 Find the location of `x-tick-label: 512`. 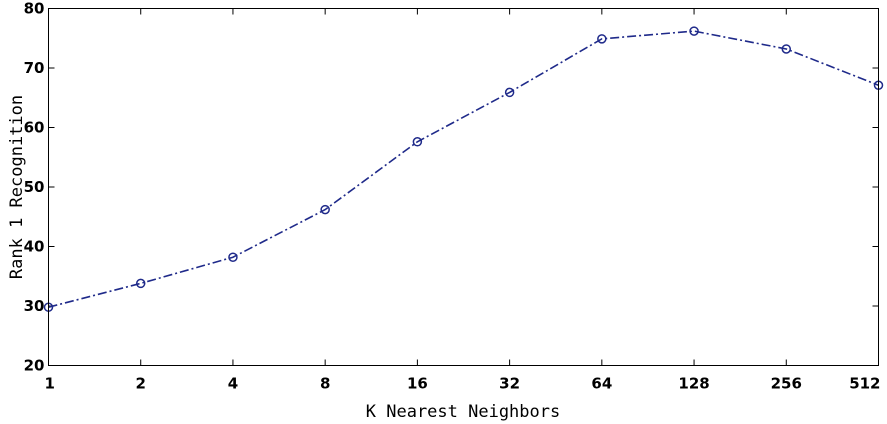

x-tick-label: 512 is located at coordinates (864, 384).